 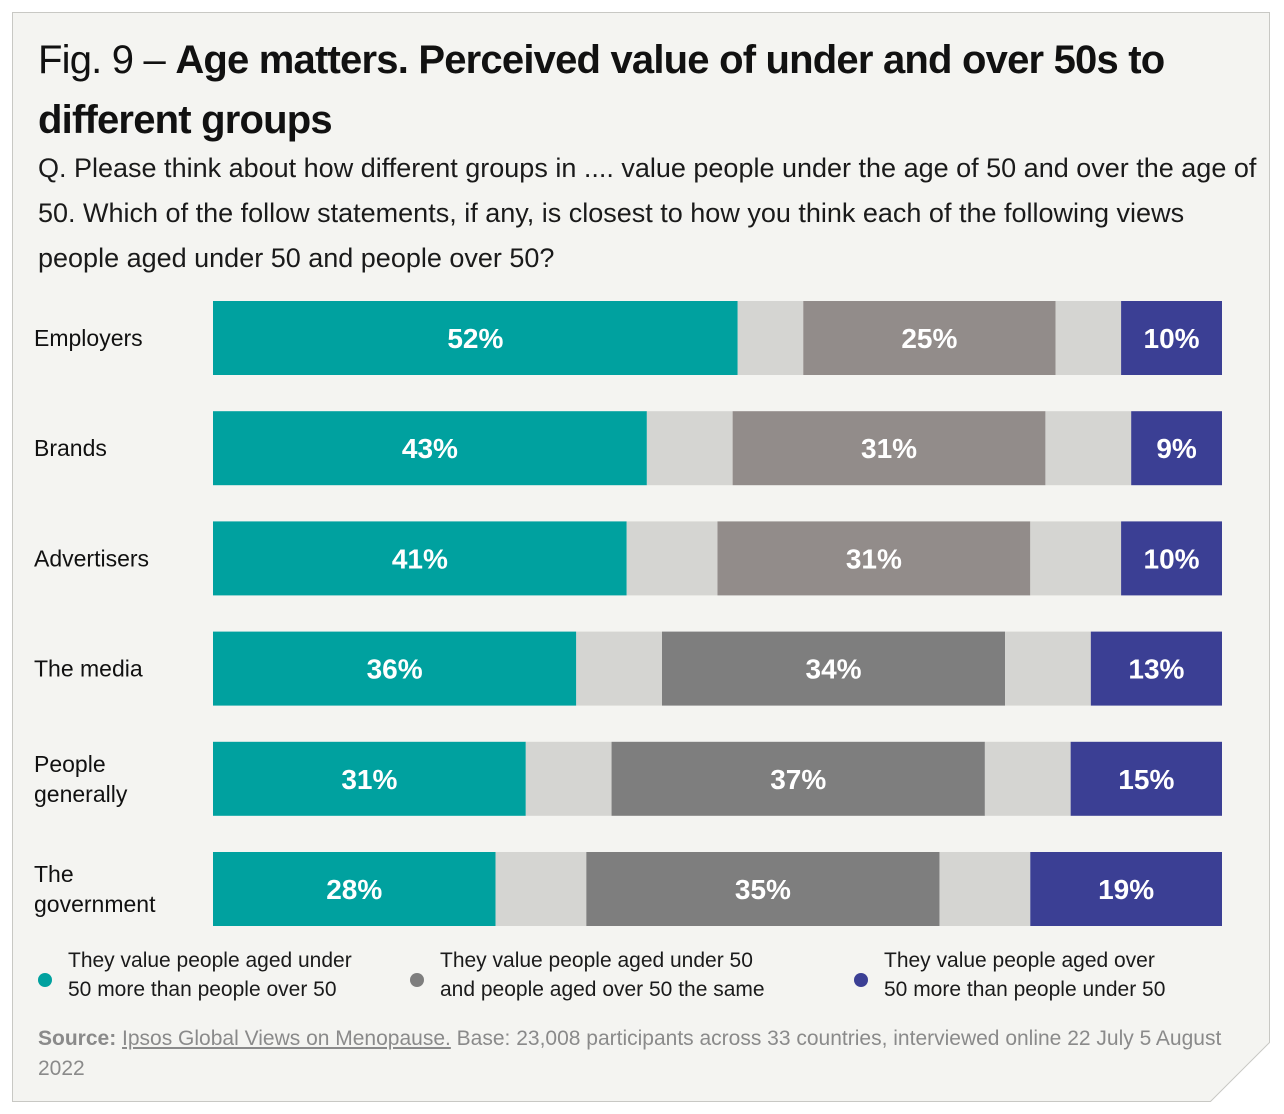 What do you see at coordinates (81, 794) in the screenshot?
I see `category-label-people-generally: generally` at bounding box center [81, 794].